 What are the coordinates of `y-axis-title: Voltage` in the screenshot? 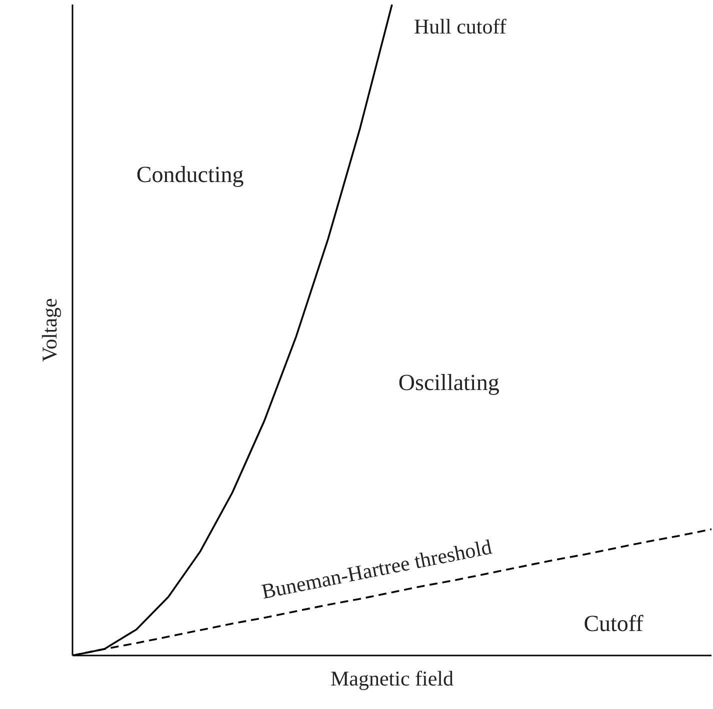 It's located at (50, 330).